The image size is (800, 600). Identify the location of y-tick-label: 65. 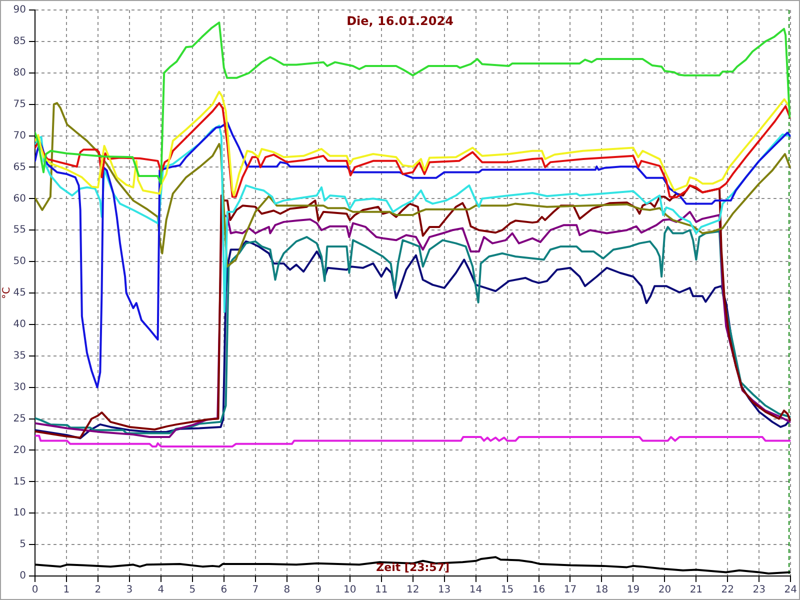
(19, 167).